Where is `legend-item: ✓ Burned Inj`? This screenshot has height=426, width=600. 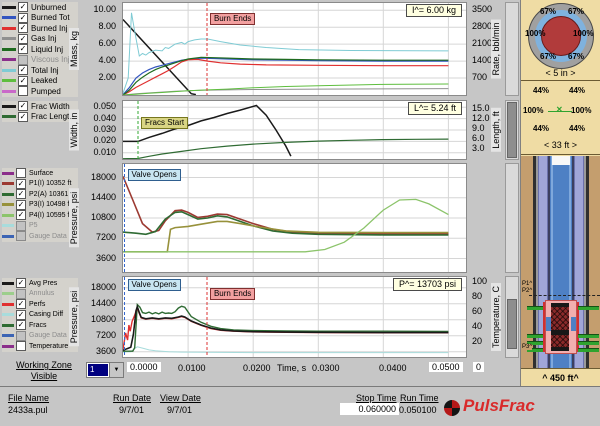 legend-item: ✓ Burned Inj is located at coordinates (40, 28).